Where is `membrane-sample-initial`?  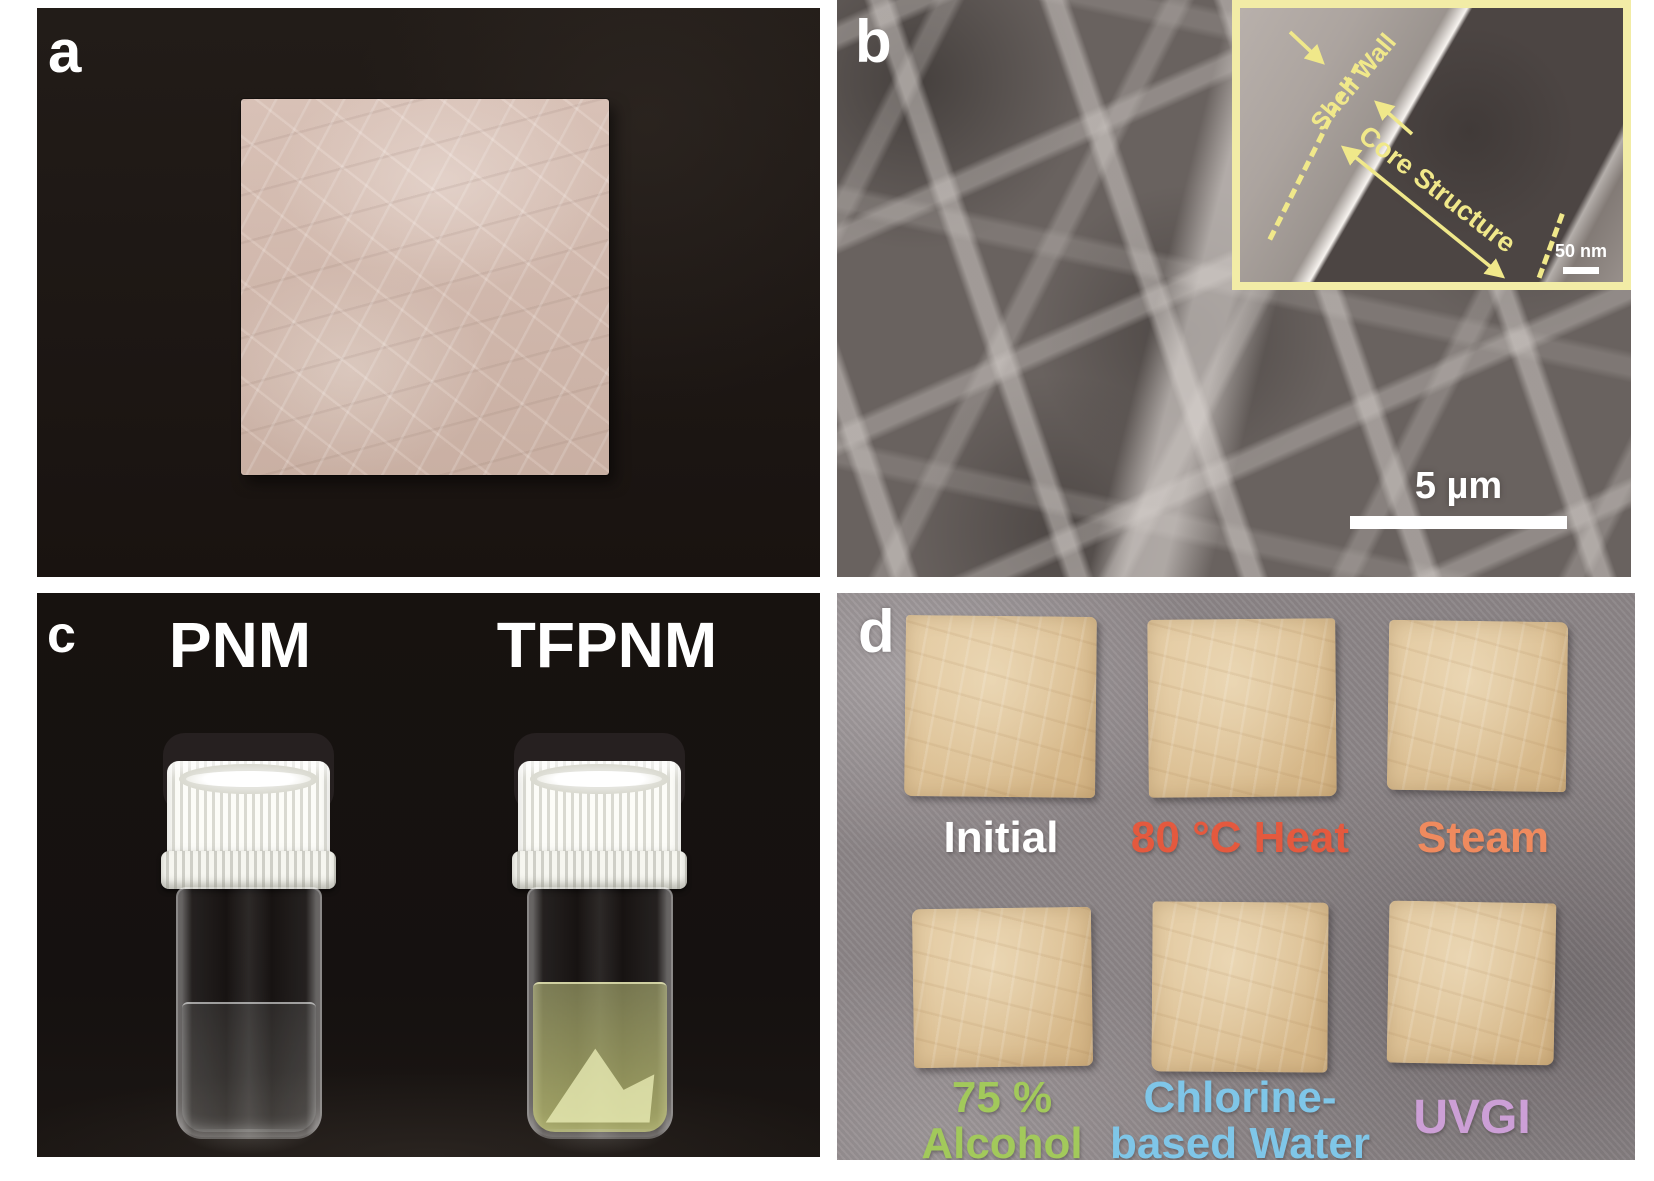
membrane-sample-initial is located at coordinates (1000, 706).